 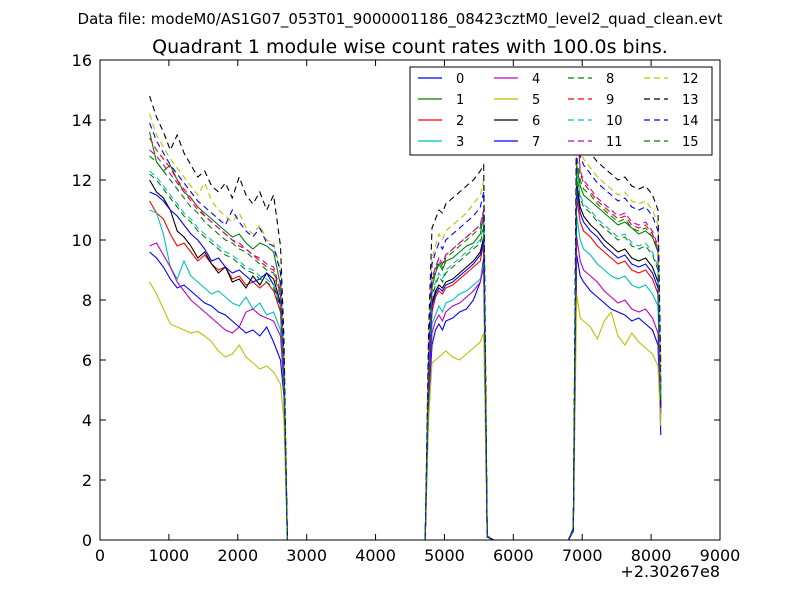 What do you see at coordinates (444, 555) in the screenshot?
I see `x-tick-label: 5000` at bounding box center [444, 555].